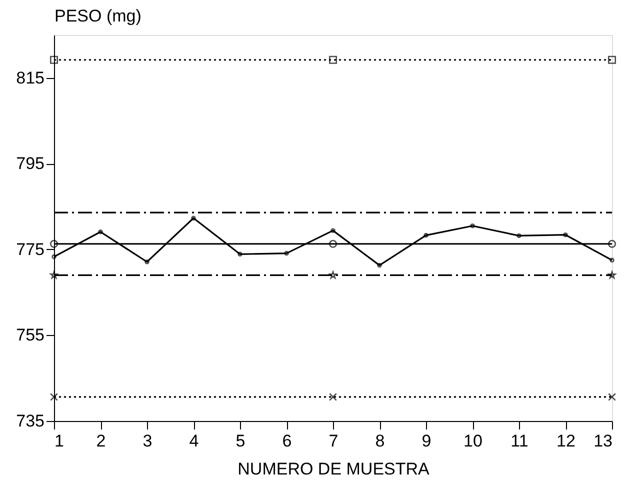 The width and height of the screenshot is (627, 484). Describe the element at coordinates (603, 441) in the screenshot. I see `x-tick-label: 13` at that location.